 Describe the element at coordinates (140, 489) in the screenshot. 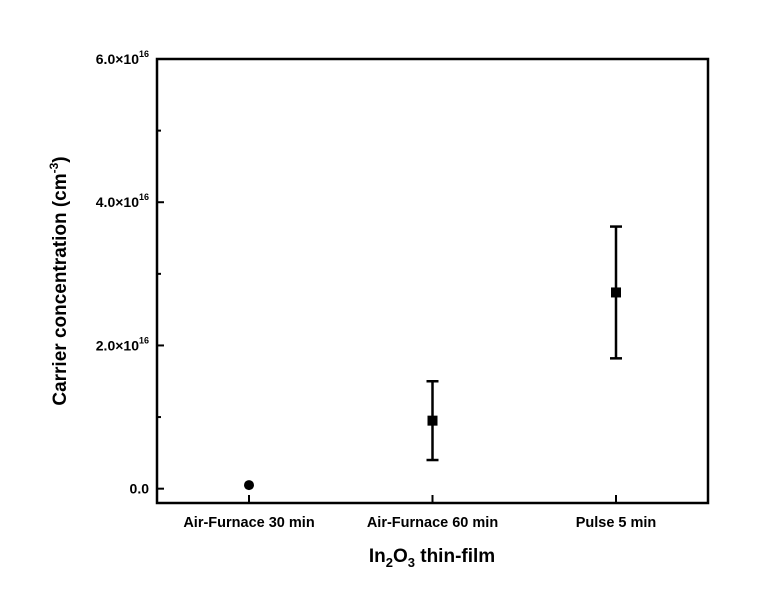

I see `y-tick-label: 0.0` at that location.